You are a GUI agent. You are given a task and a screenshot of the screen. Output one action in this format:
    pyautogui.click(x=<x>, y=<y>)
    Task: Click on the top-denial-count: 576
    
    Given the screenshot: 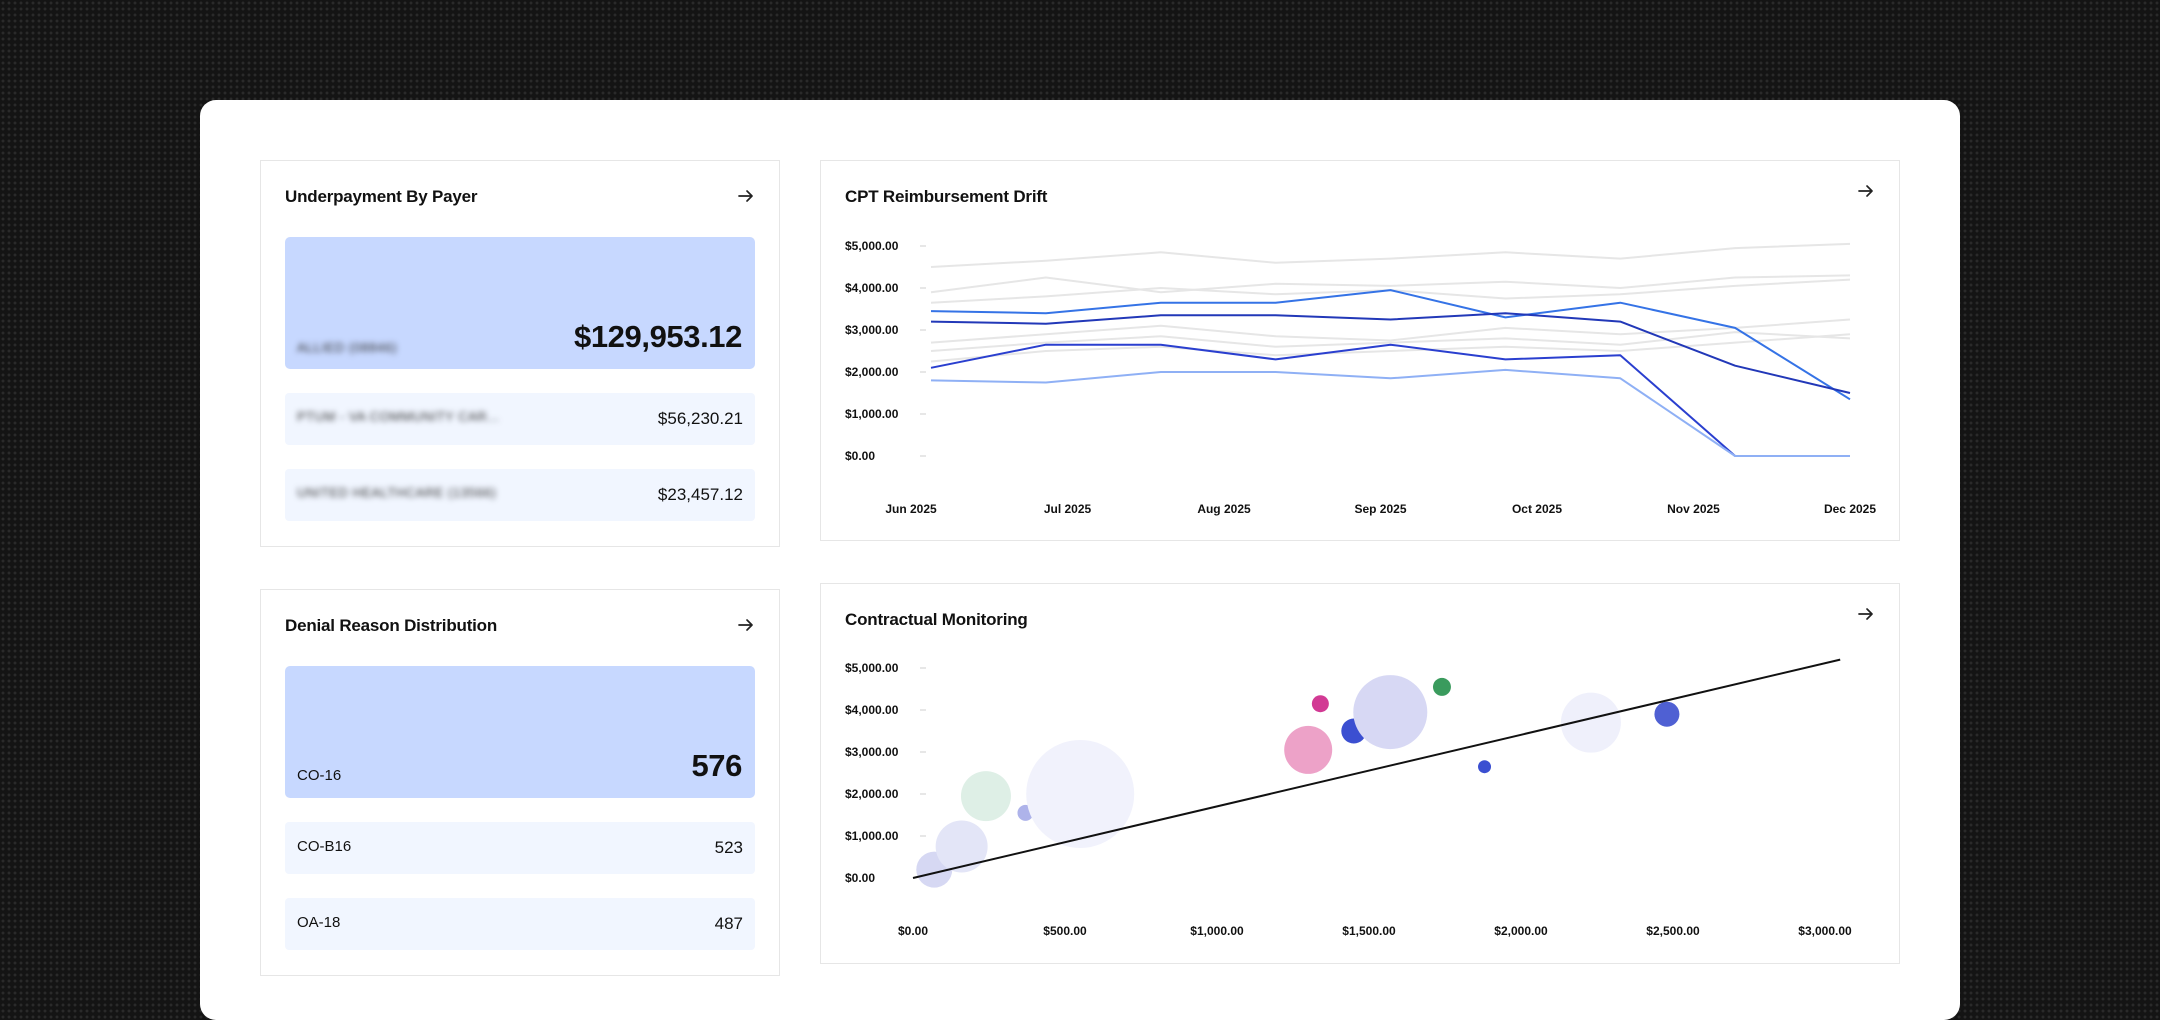 What is the action you would take?
    pyautogui.click(x=716, y=765)
    